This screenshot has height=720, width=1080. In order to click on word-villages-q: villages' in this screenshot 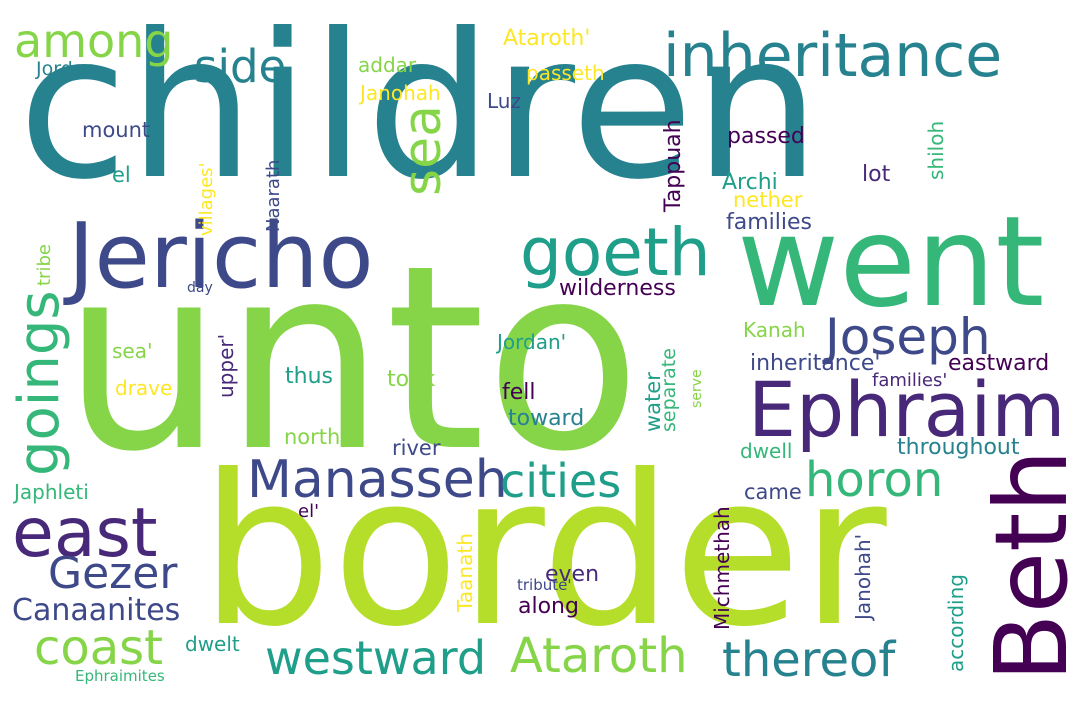, I will do `click(206, 199)`.